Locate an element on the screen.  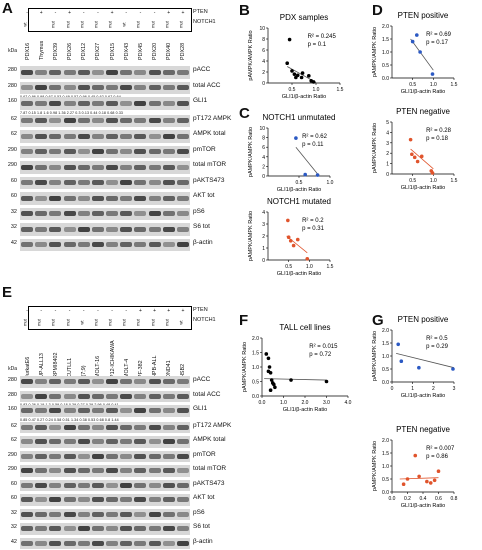
kda-header: kDa is located at coordinates (12, 51).